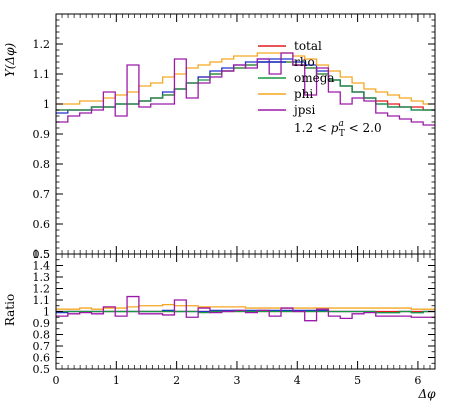  What do you see at coordinates (42, 335) in the screenshot?
I see `ratio-y-tick-label: 0.8` at bounding box center [42, 335].